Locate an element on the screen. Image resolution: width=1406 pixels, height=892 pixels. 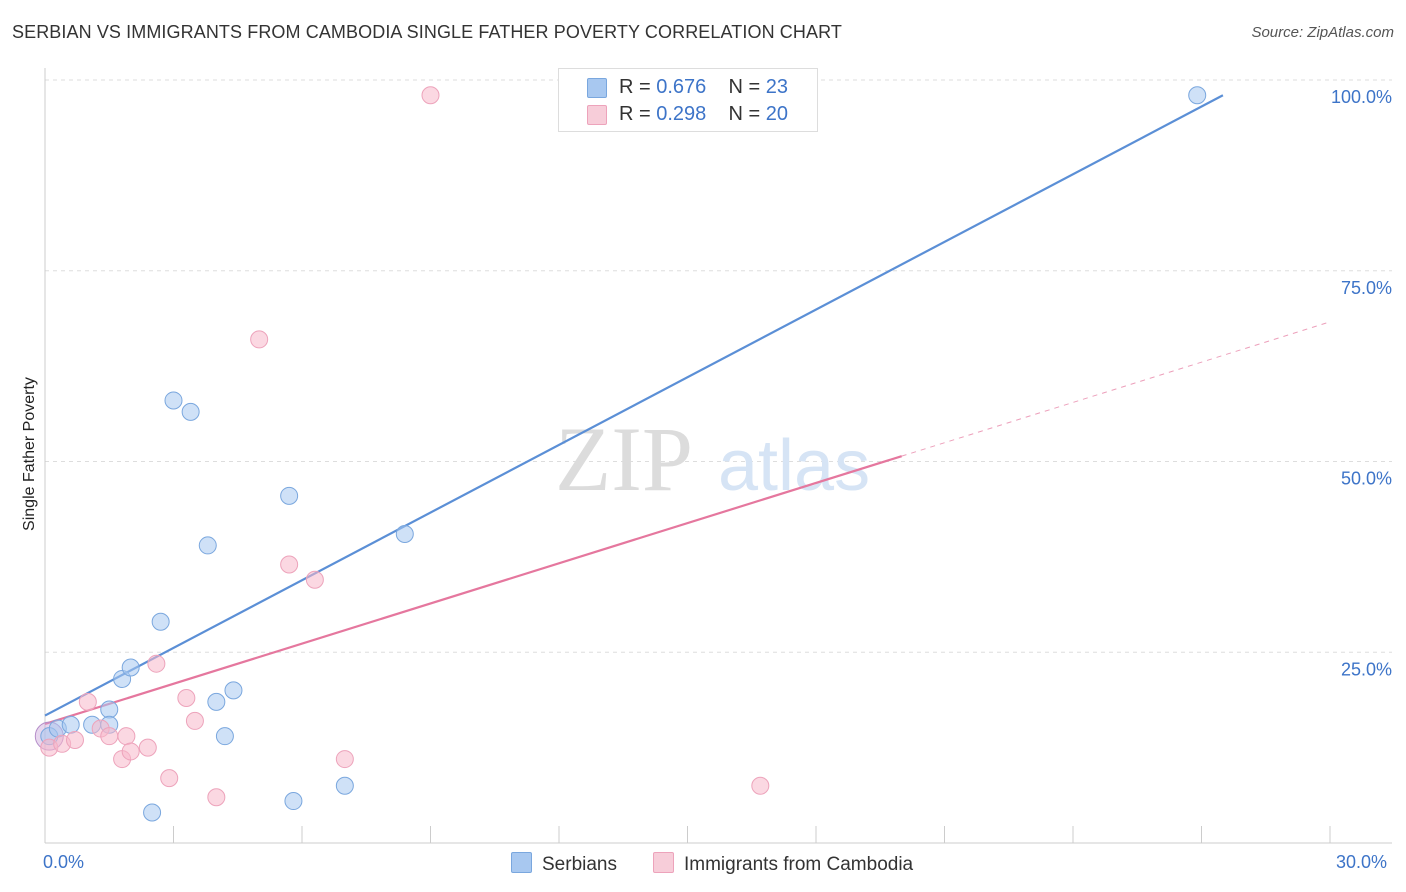
y-tick-label: 25.0% is located at coordinates (1366, 669).